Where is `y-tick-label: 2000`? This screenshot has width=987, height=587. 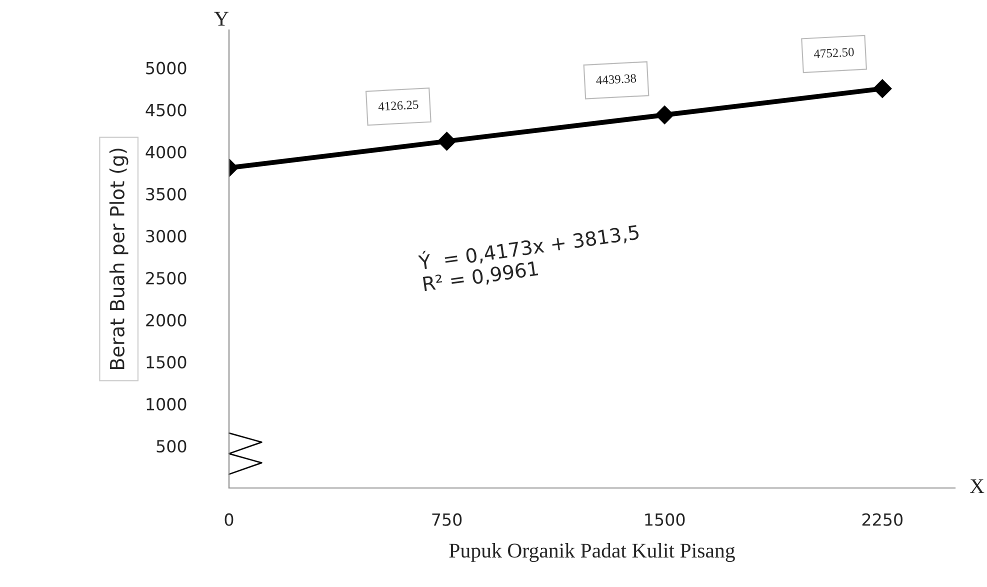
y-tick-label: 2000 is located at coordinates (166, 320).